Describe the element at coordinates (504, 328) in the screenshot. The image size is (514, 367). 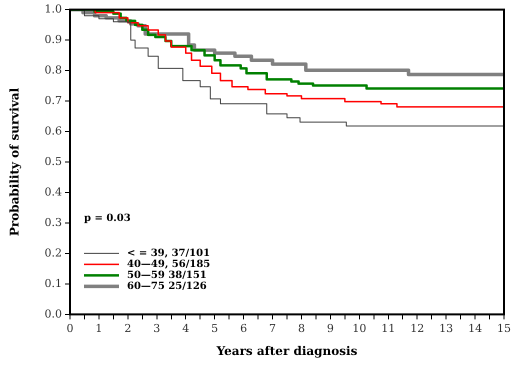
I see `x-tick-label: 15` at that location.